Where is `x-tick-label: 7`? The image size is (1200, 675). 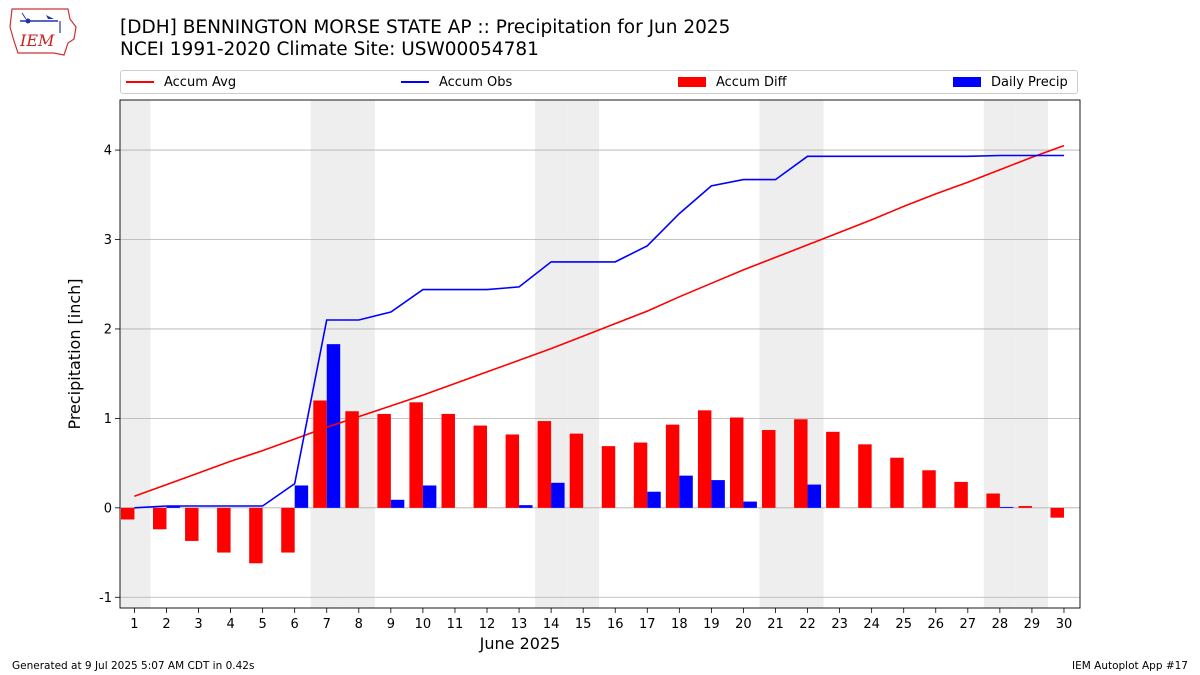 x-tick-label: 7 is located at coordinates (327, 624).